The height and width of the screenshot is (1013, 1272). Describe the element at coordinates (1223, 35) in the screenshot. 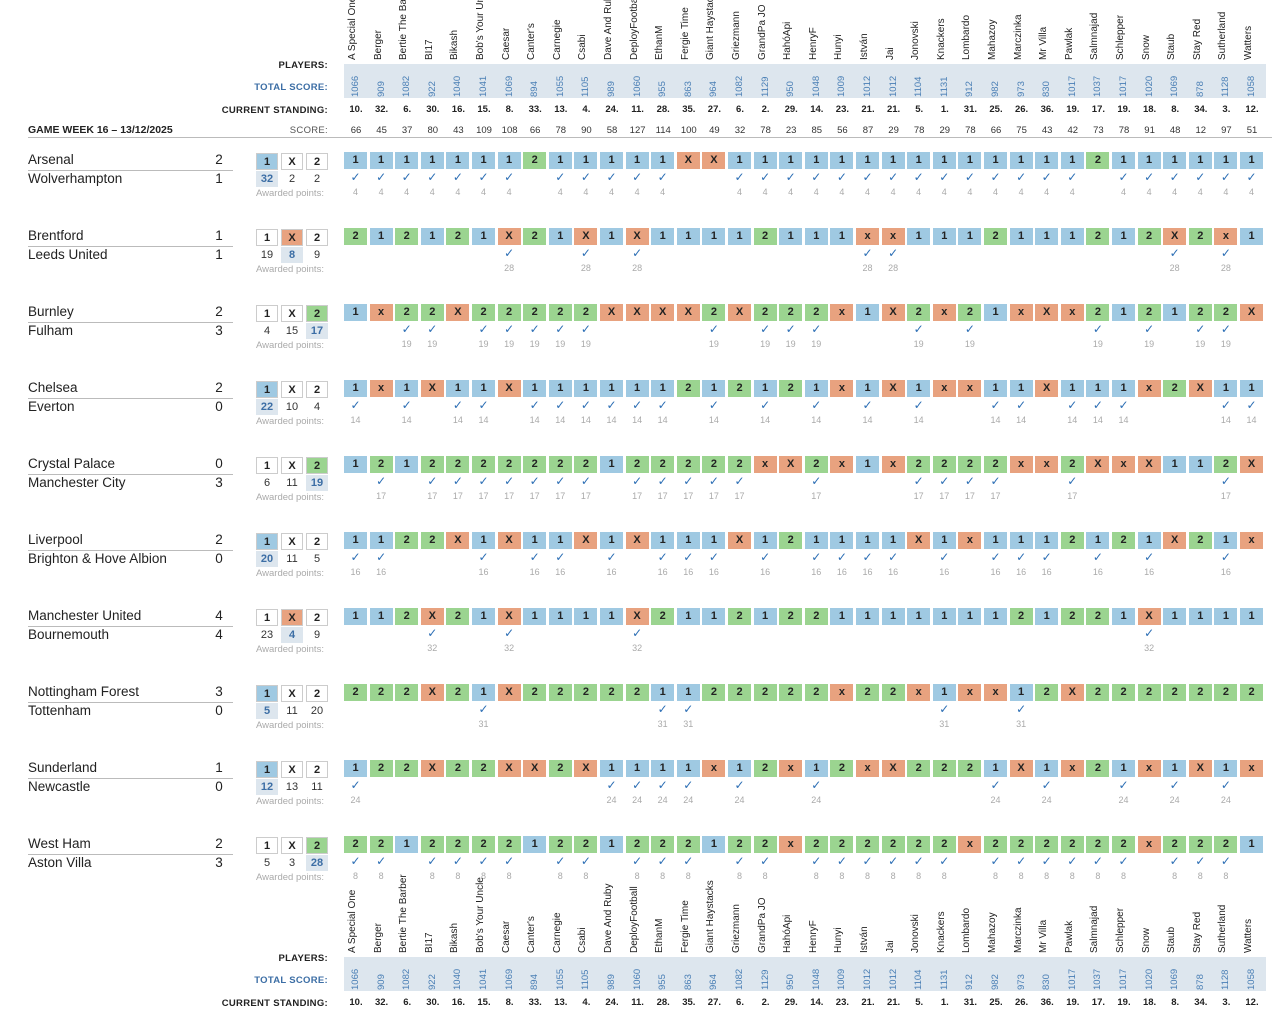

I see `player-name-top: Sutherland` at that location.